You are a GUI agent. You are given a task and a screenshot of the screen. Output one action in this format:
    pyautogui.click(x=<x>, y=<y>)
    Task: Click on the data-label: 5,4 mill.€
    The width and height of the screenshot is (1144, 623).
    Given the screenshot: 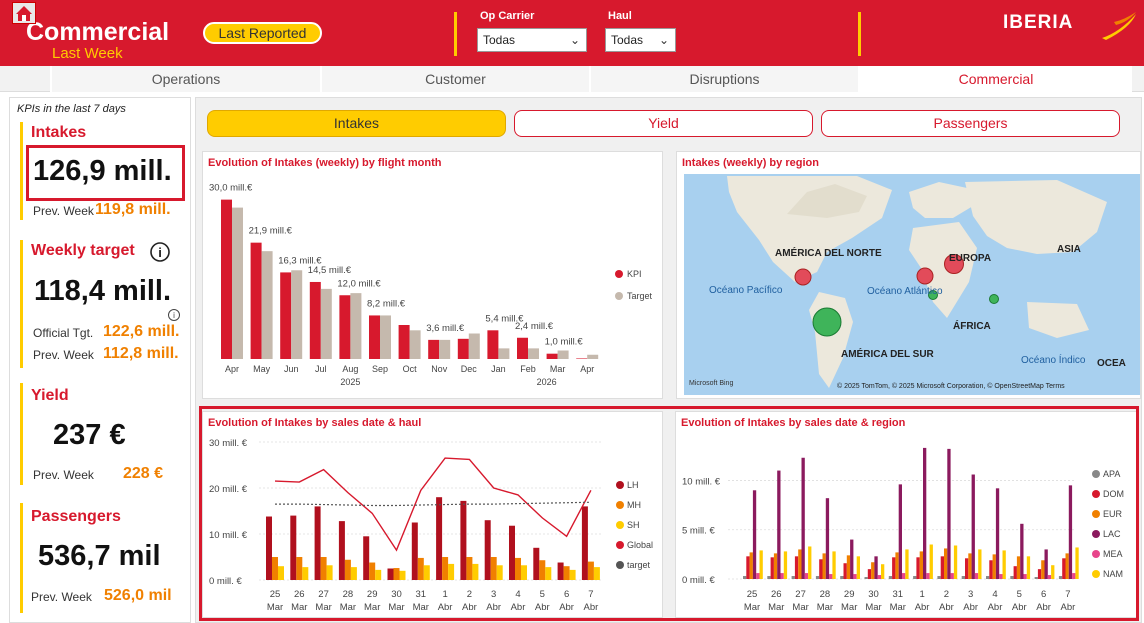 What is the action you would take?
    pyautogui.click(x=504, y=318)
    